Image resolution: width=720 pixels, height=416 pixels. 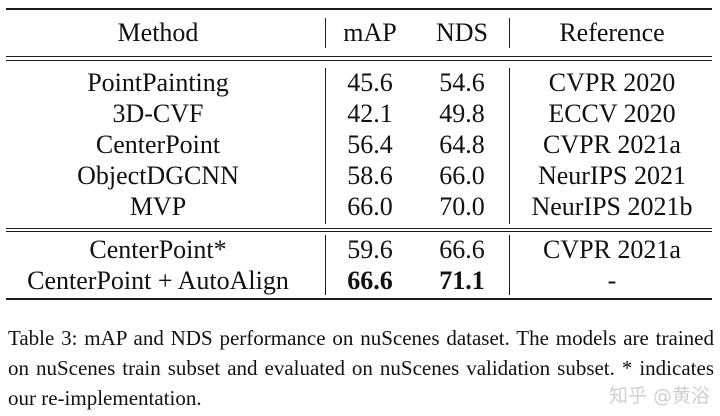 I want to click on row-method: 3D-CVF, so click(x=158, y=113).